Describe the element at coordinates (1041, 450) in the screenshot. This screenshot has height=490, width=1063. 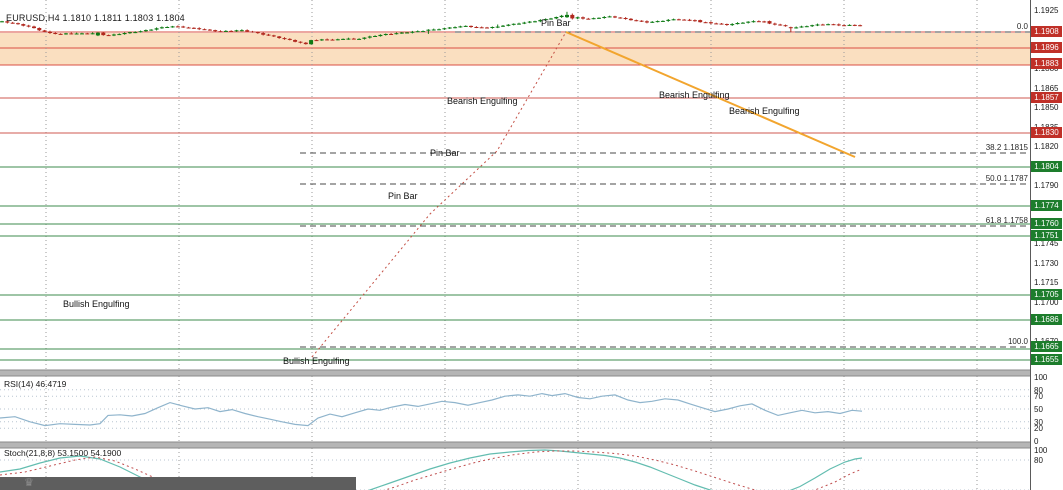
I see `stoch-scale-tick: 100` at that location.